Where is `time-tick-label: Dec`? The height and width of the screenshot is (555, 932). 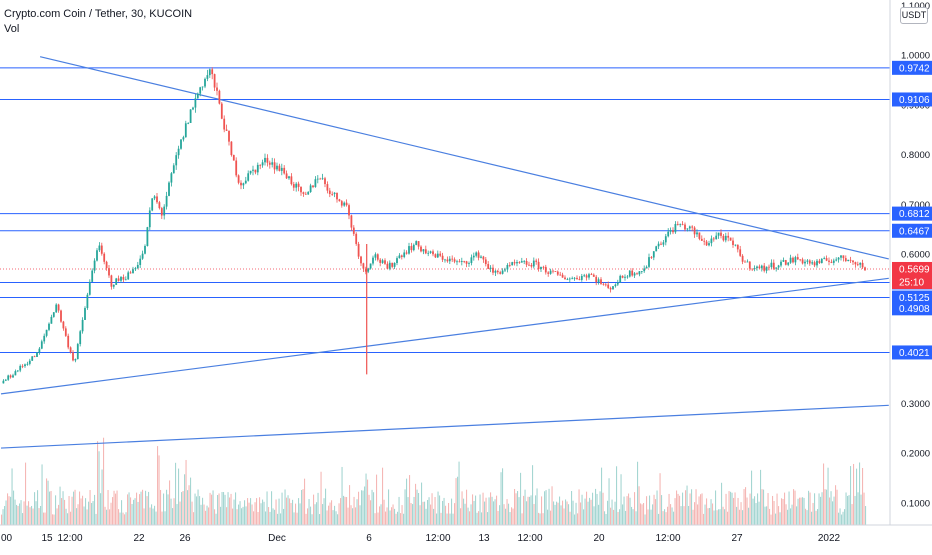
time-tick-label: Dec is located at coordinates (277, 538).